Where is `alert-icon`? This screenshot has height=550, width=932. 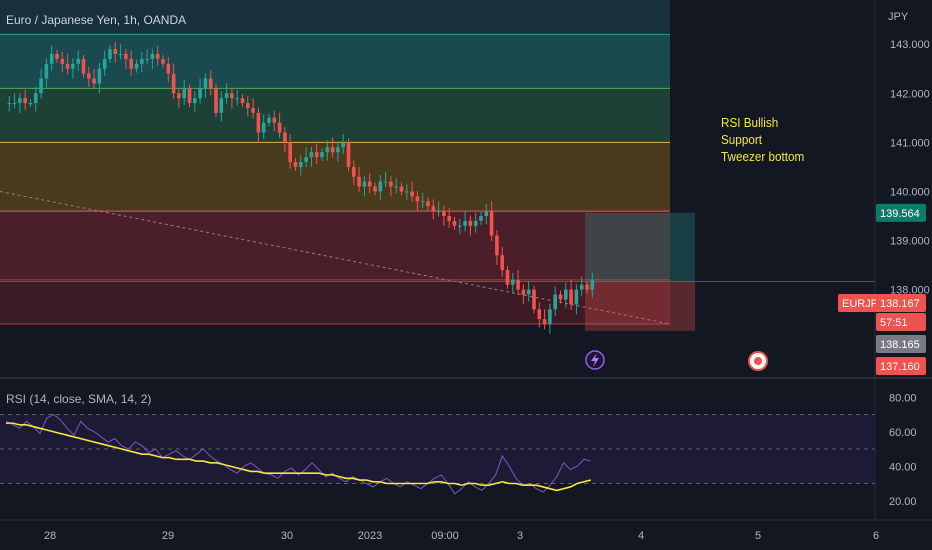
alert-icon is located at coordinates (595, 360).